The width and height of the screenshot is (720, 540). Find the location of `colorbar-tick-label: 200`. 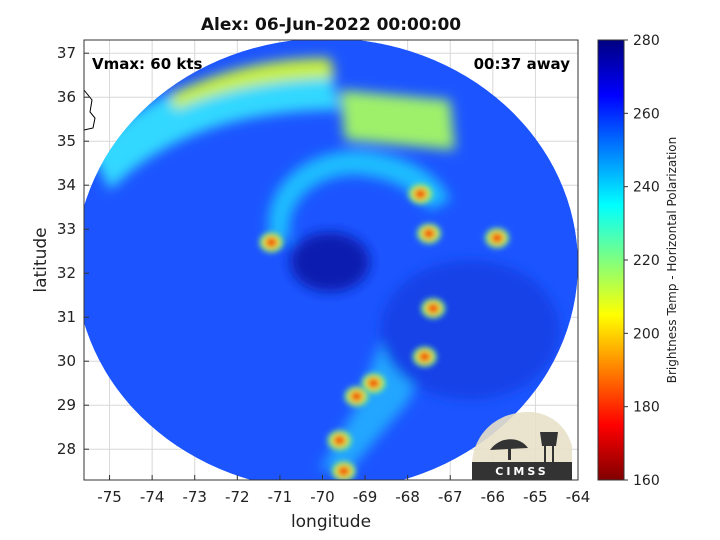

colorbar-tick-label: 200 is located at coordinates (646, 334).